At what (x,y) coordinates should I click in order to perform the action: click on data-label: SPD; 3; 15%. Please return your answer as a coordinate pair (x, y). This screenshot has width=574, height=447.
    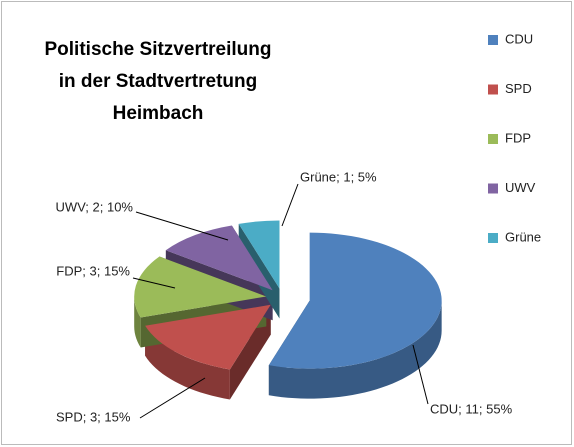
    Looking at the image, I should click on (93, 416).